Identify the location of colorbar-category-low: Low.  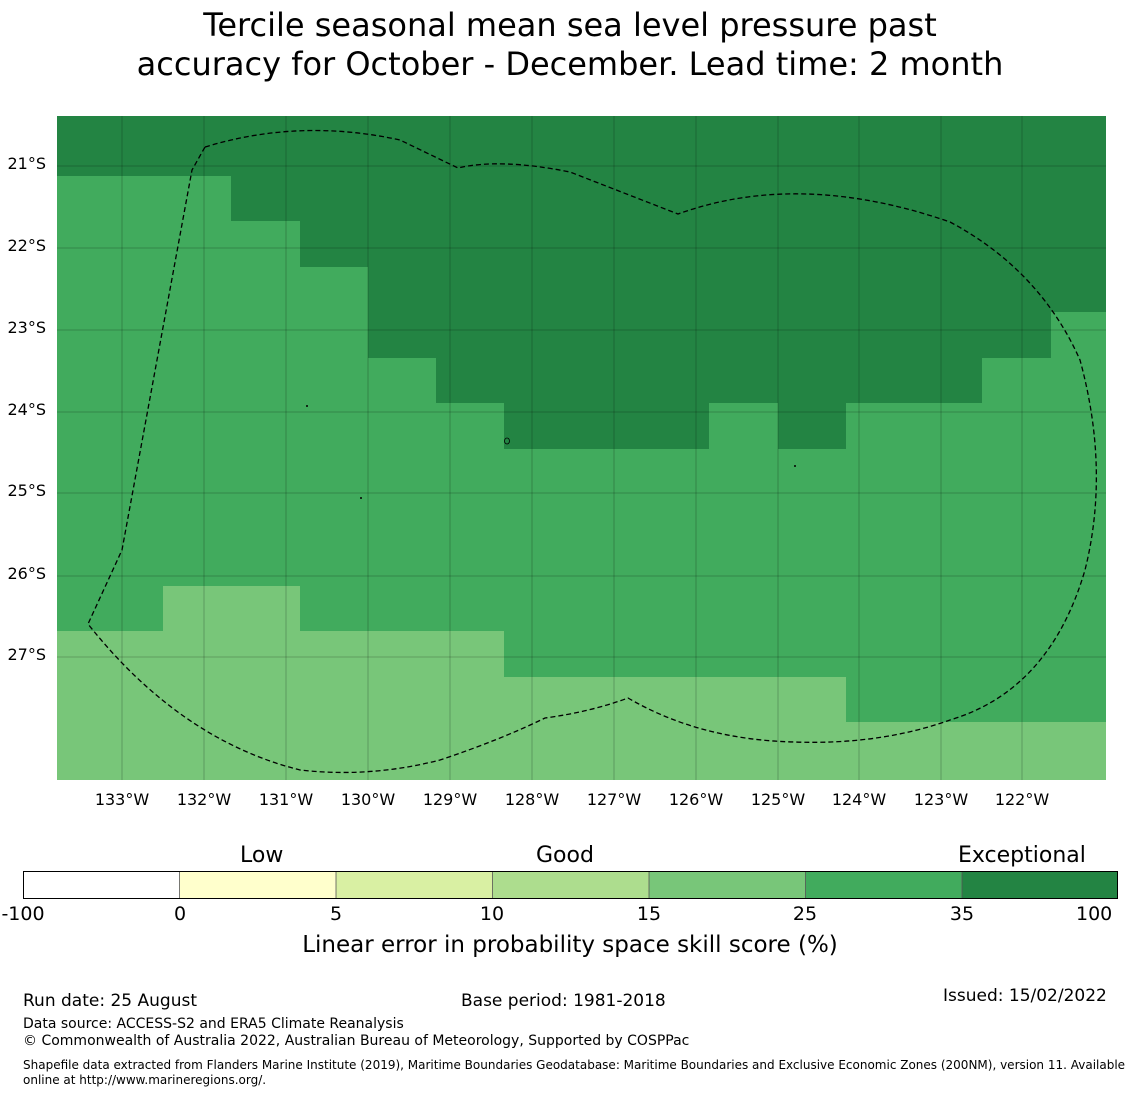
(262, 855).